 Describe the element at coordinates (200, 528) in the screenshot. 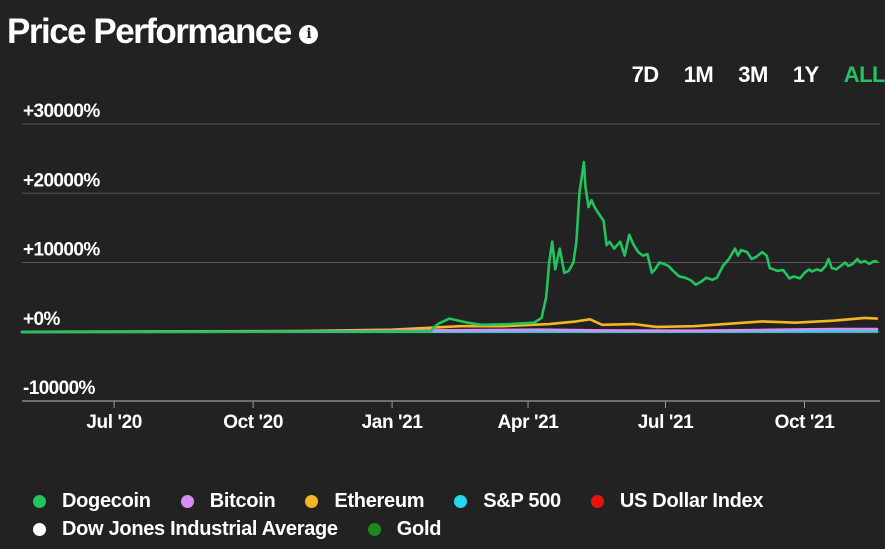

I see `legend-label: Dow Jones Industrial Average` at that location.